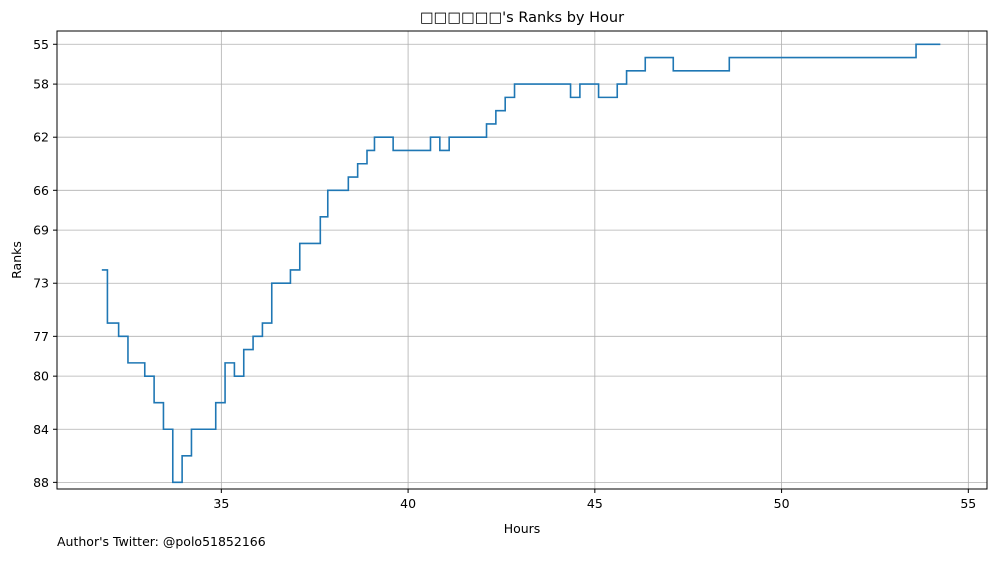 The height and width of the screenshot is (562, 997). Describe the element at coordinates (41, 482) in the screenshot. I see `y-tick-label: 88` at that location.